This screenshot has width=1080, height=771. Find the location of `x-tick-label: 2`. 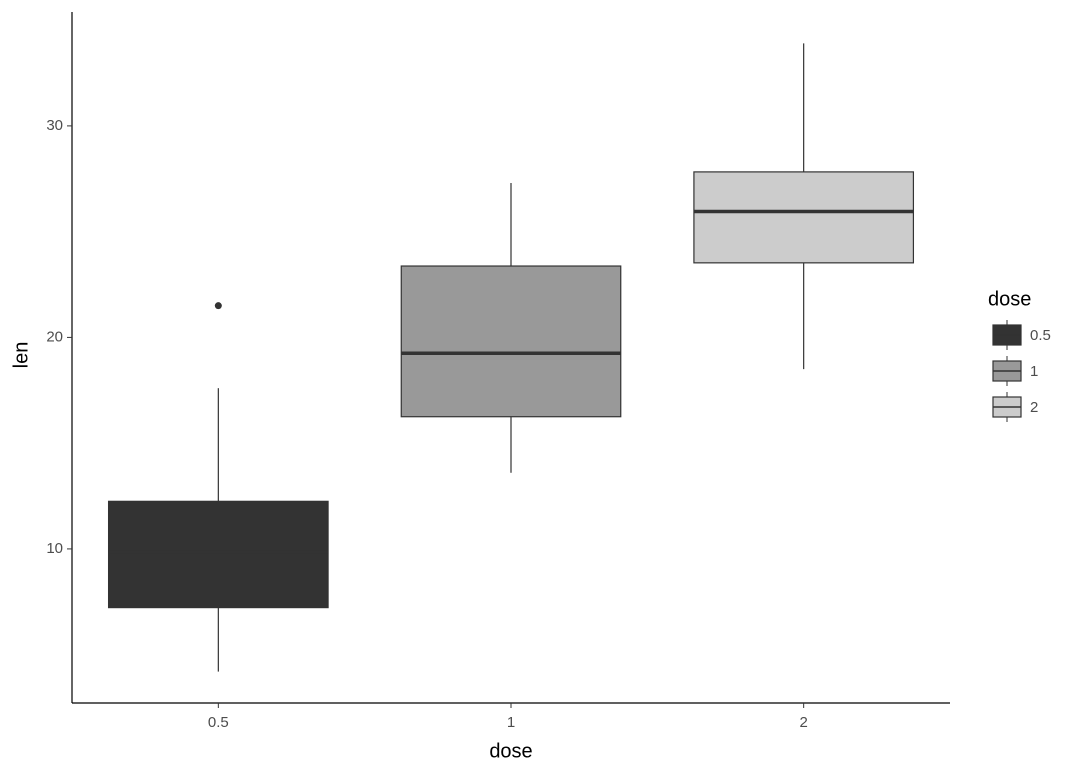

x-tick-label: 2 is located at coordinates (803, 722).